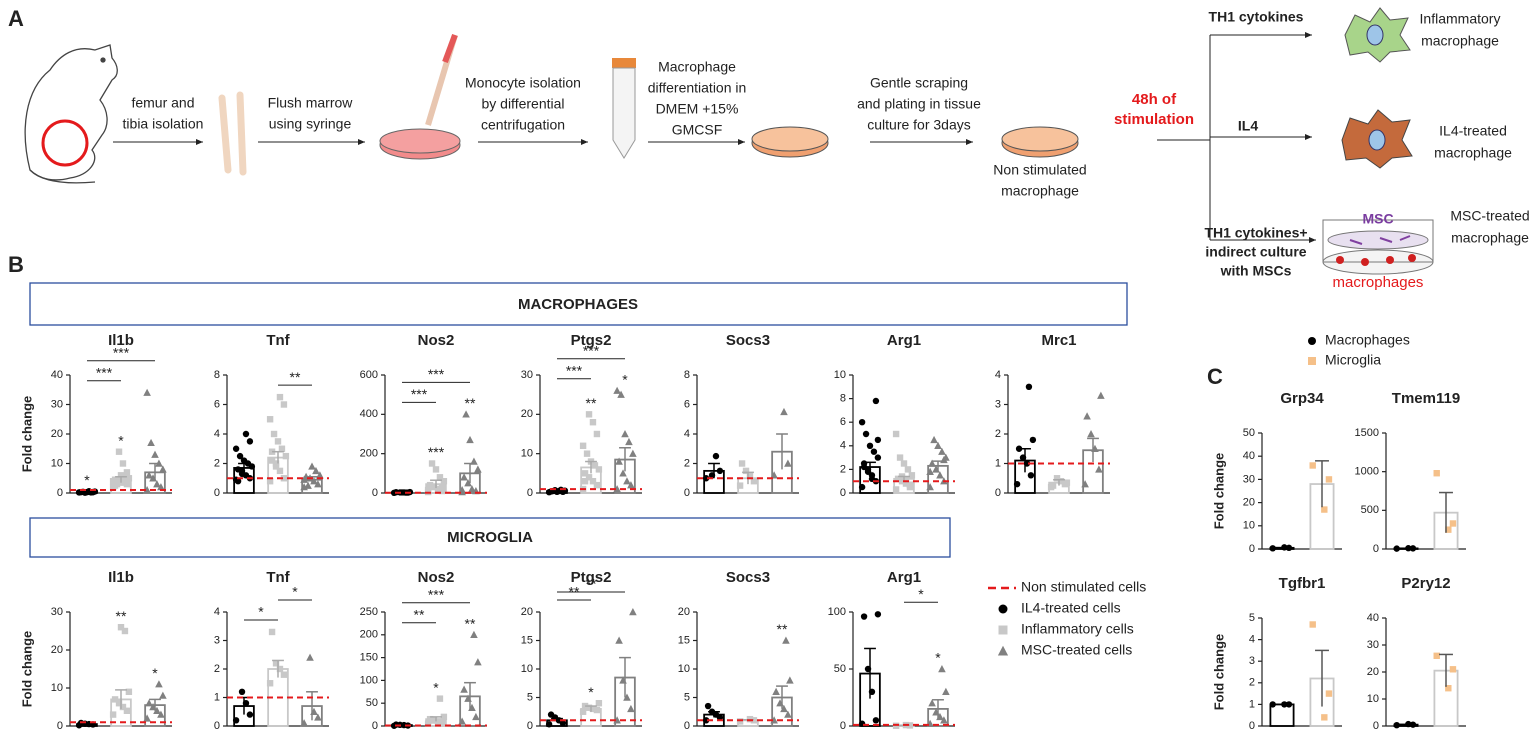 Image resolution: width=1533 pixels, height=733 pixels. Describe the element at coordinates (121, 577) in the screenshot. I see `chart-title: Il1b` at that location.